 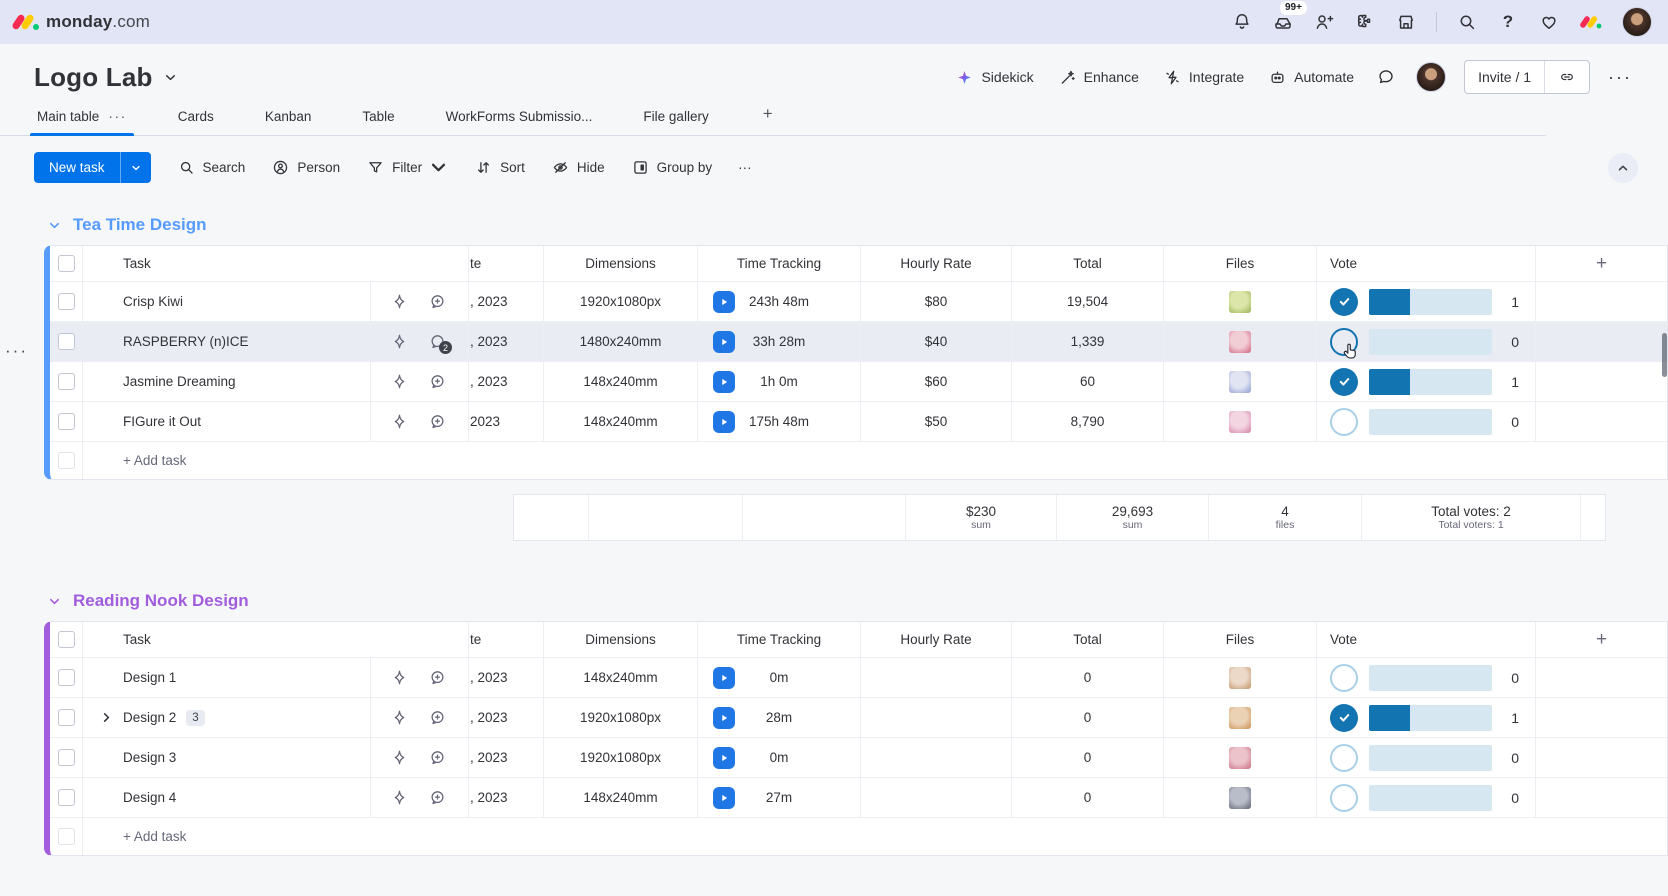 What do you see at coordinates (80, 22) in the screenshot?
I see `monday-logo: monday.com` at bounding box center [80, 22].